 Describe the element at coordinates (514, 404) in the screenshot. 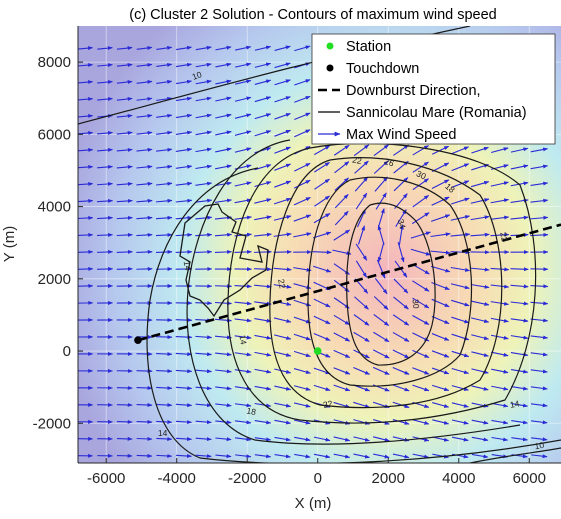

I see `contour-label-14: 14` at that location.